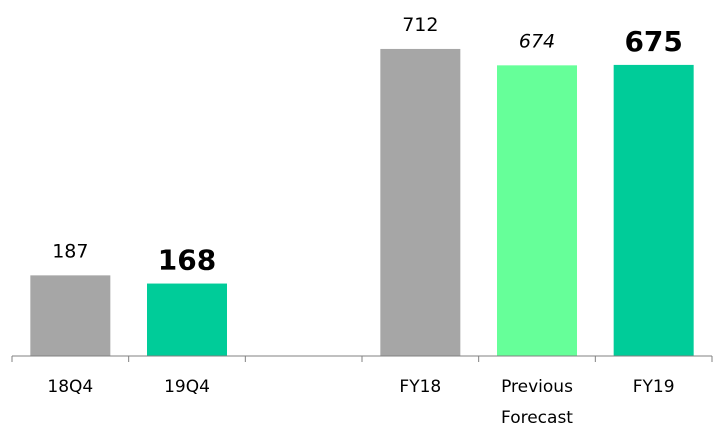 The width and height of the screenshot is (724, 435). What do you see at coordinates (537, 418) in the screenshot?
I see `x-tick-label: Forecast` at bounding box center [537, 418].